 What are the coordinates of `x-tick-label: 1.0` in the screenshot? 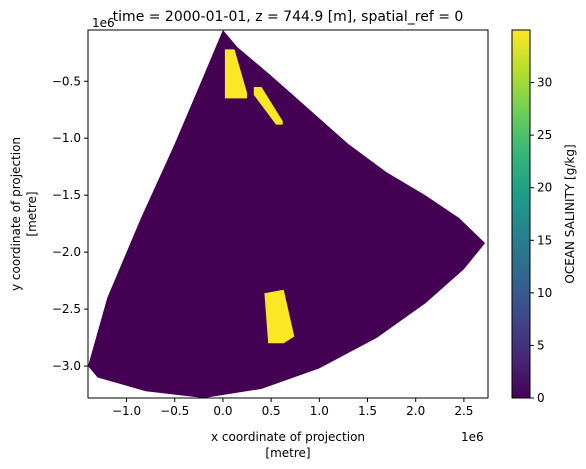 It's located at (319, 411).